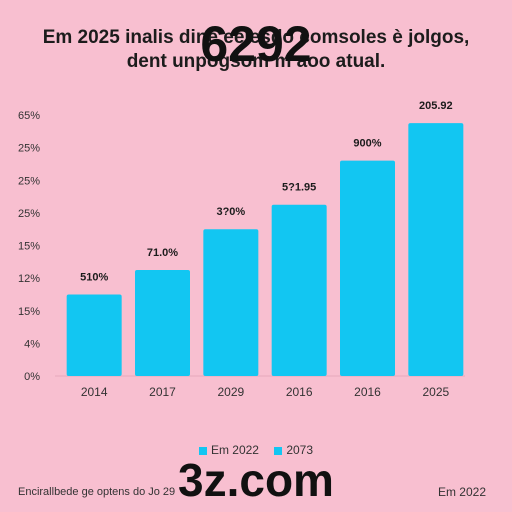  What do you see at coordinates (162, 392) in the screenshot?
I see `x-tick-label: 2017` at bounding box center [162, 392].